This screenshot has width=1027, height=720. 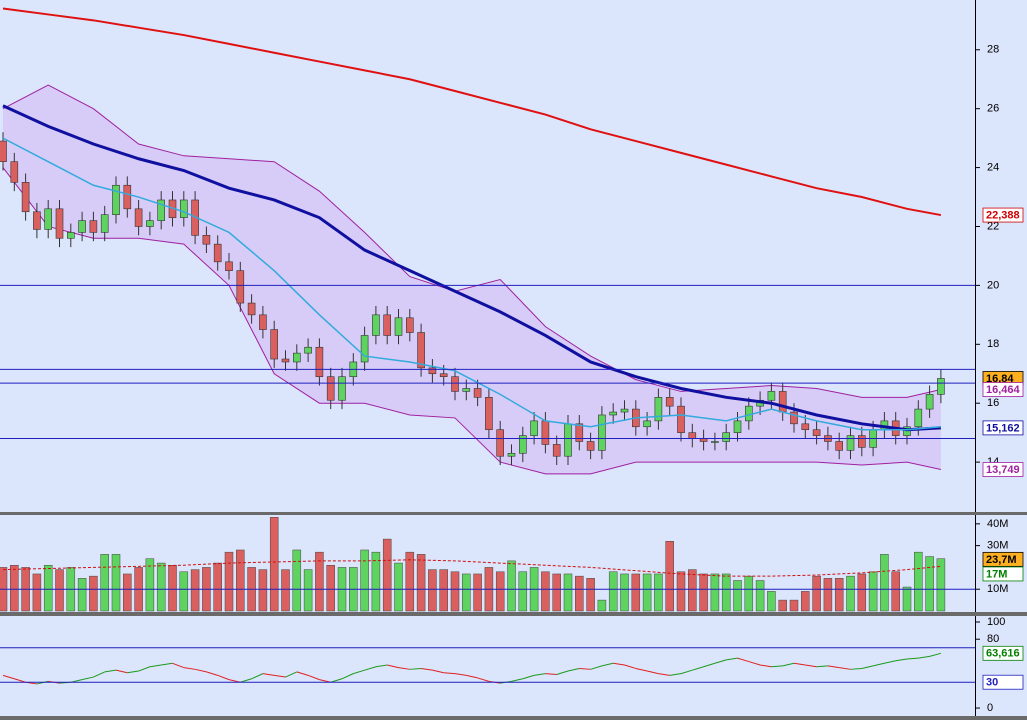 I want to click on value-label: 16,84, so click(x=1000, y=379).